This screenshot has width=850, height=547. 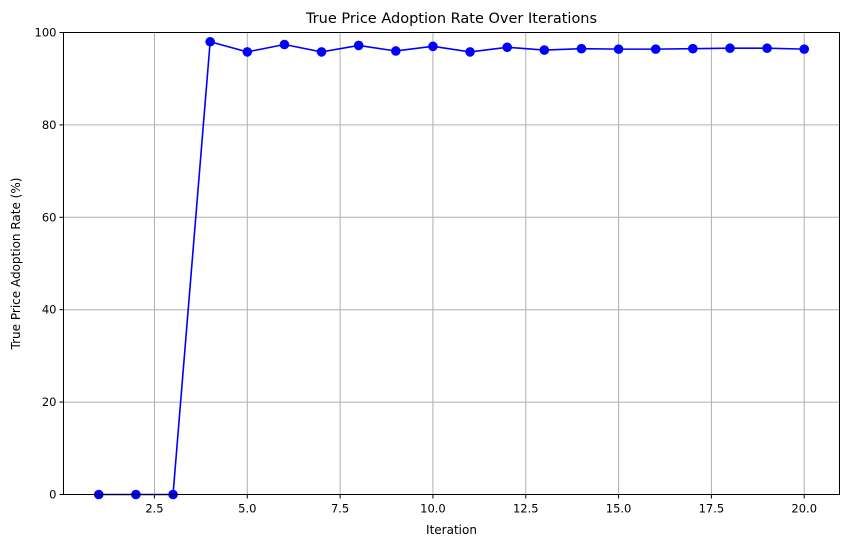 What do you see at coordinates (49, 402) in the screenshot?
I see `y-tick-label: 20` at bounding box center [49, 402].